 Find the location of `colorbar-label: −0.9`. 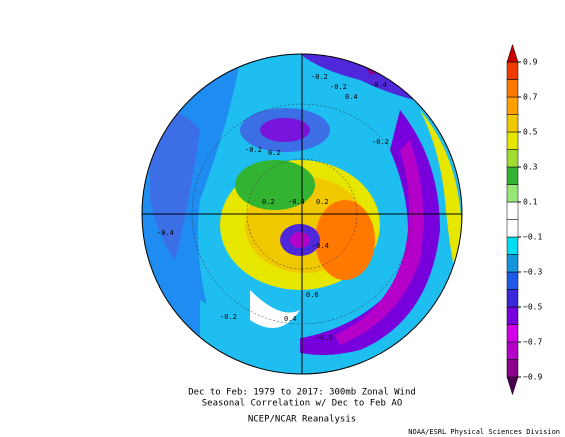

colorbar-label: −0.9 is located at coordinates (532, 377).